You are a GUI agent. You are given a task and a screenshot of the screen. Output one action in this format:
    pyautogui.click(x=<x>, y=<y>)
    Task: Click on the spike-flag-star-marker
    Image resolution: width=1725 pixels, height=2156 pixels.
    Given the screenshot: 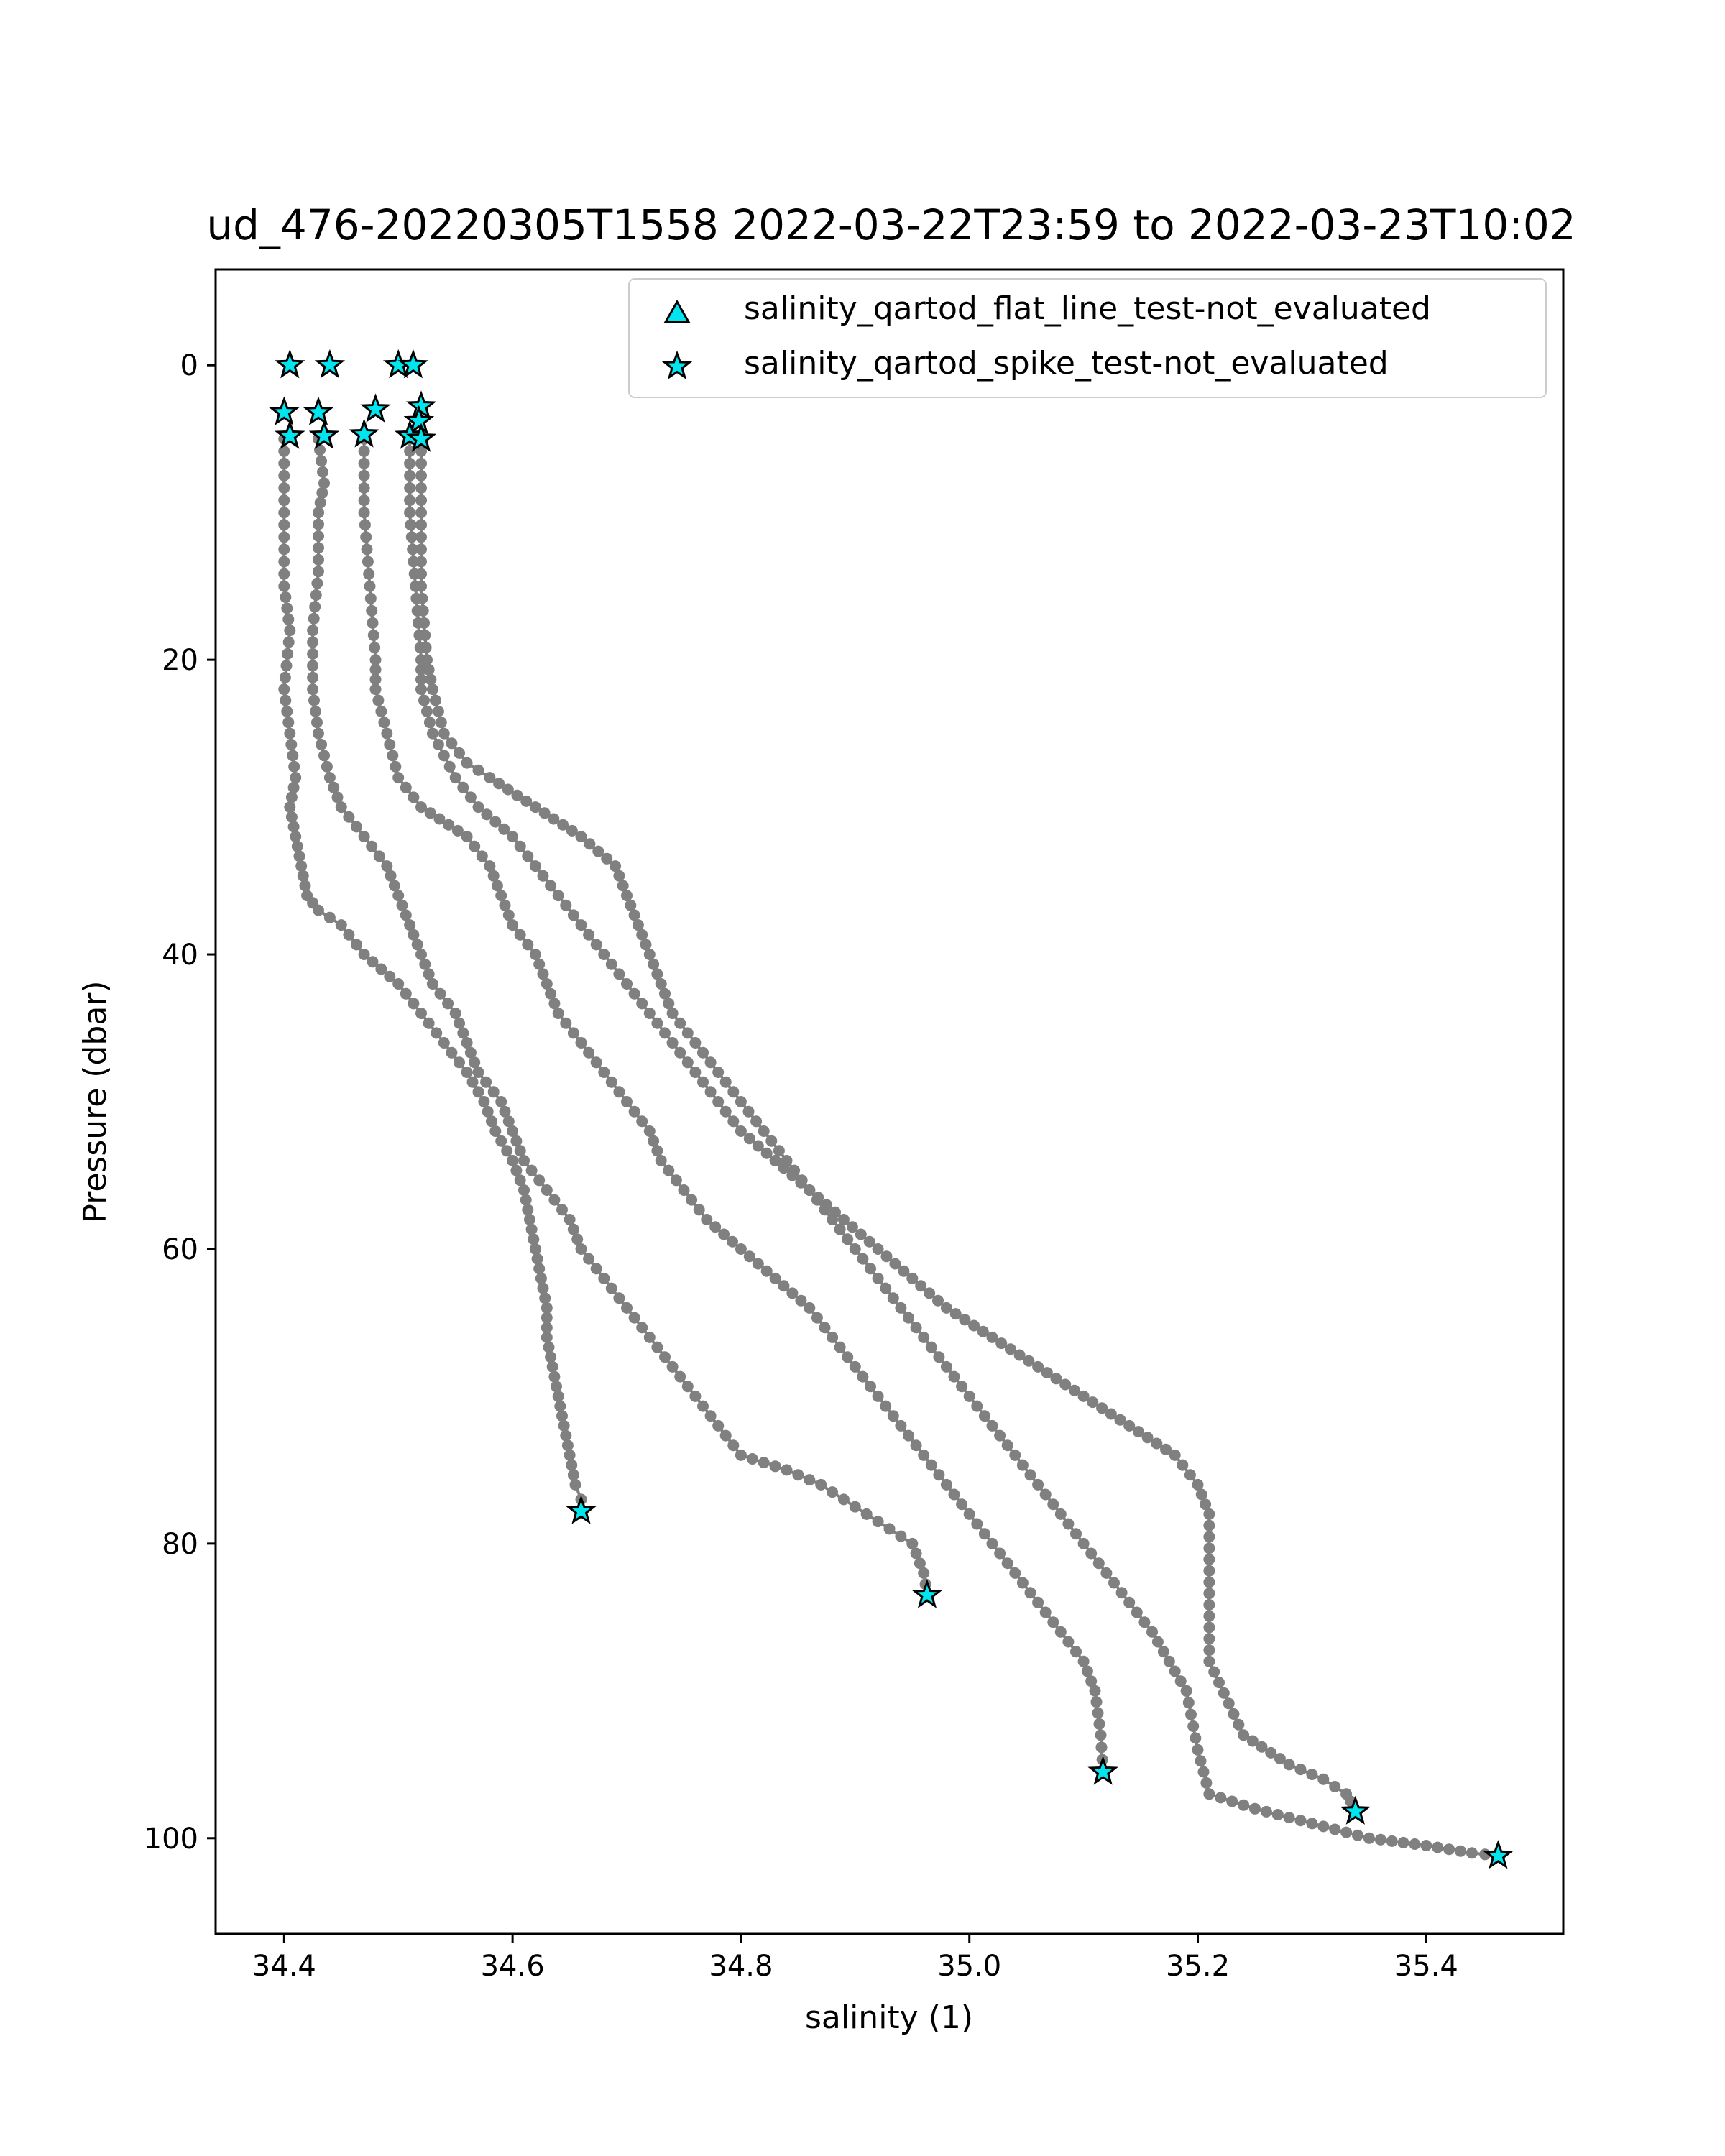 What is the action you would take?
    pyautogui.click(x=375, y=408)
    